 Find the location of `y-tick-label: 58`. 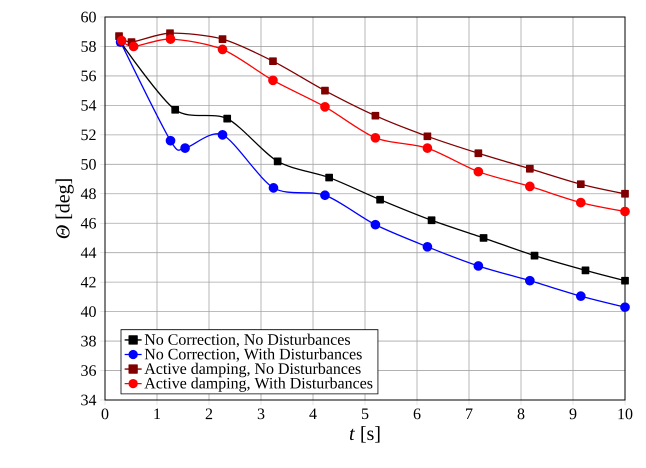

y-tick-label: 58 is located at coordinates (88, 46).